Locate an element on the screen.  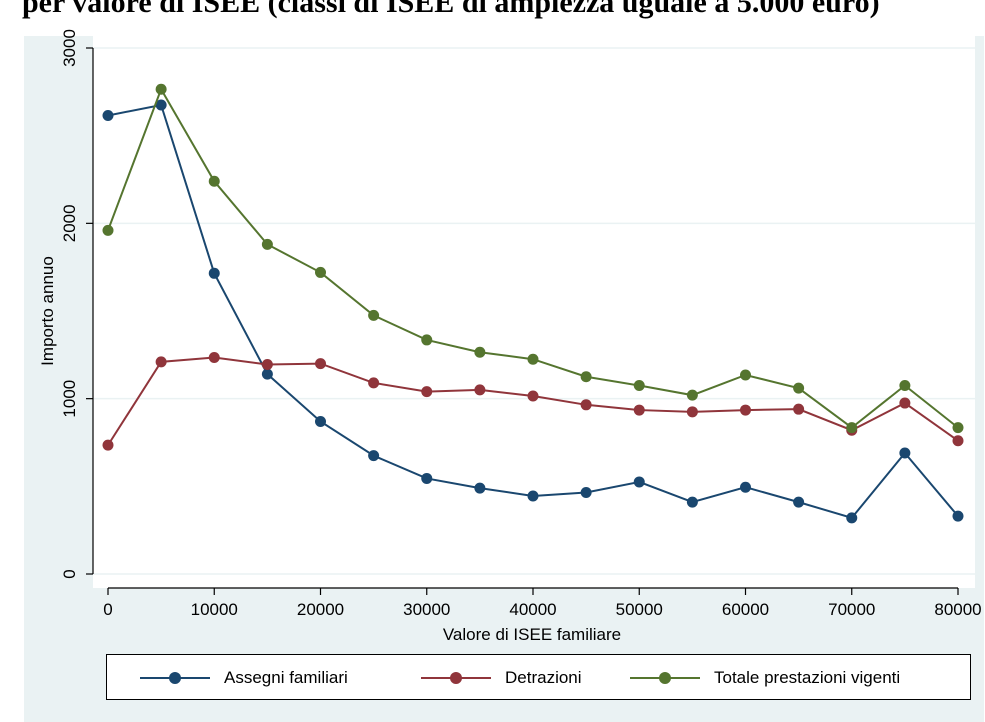
y-tick-label: 1000 is located at coordinates (69, 399).